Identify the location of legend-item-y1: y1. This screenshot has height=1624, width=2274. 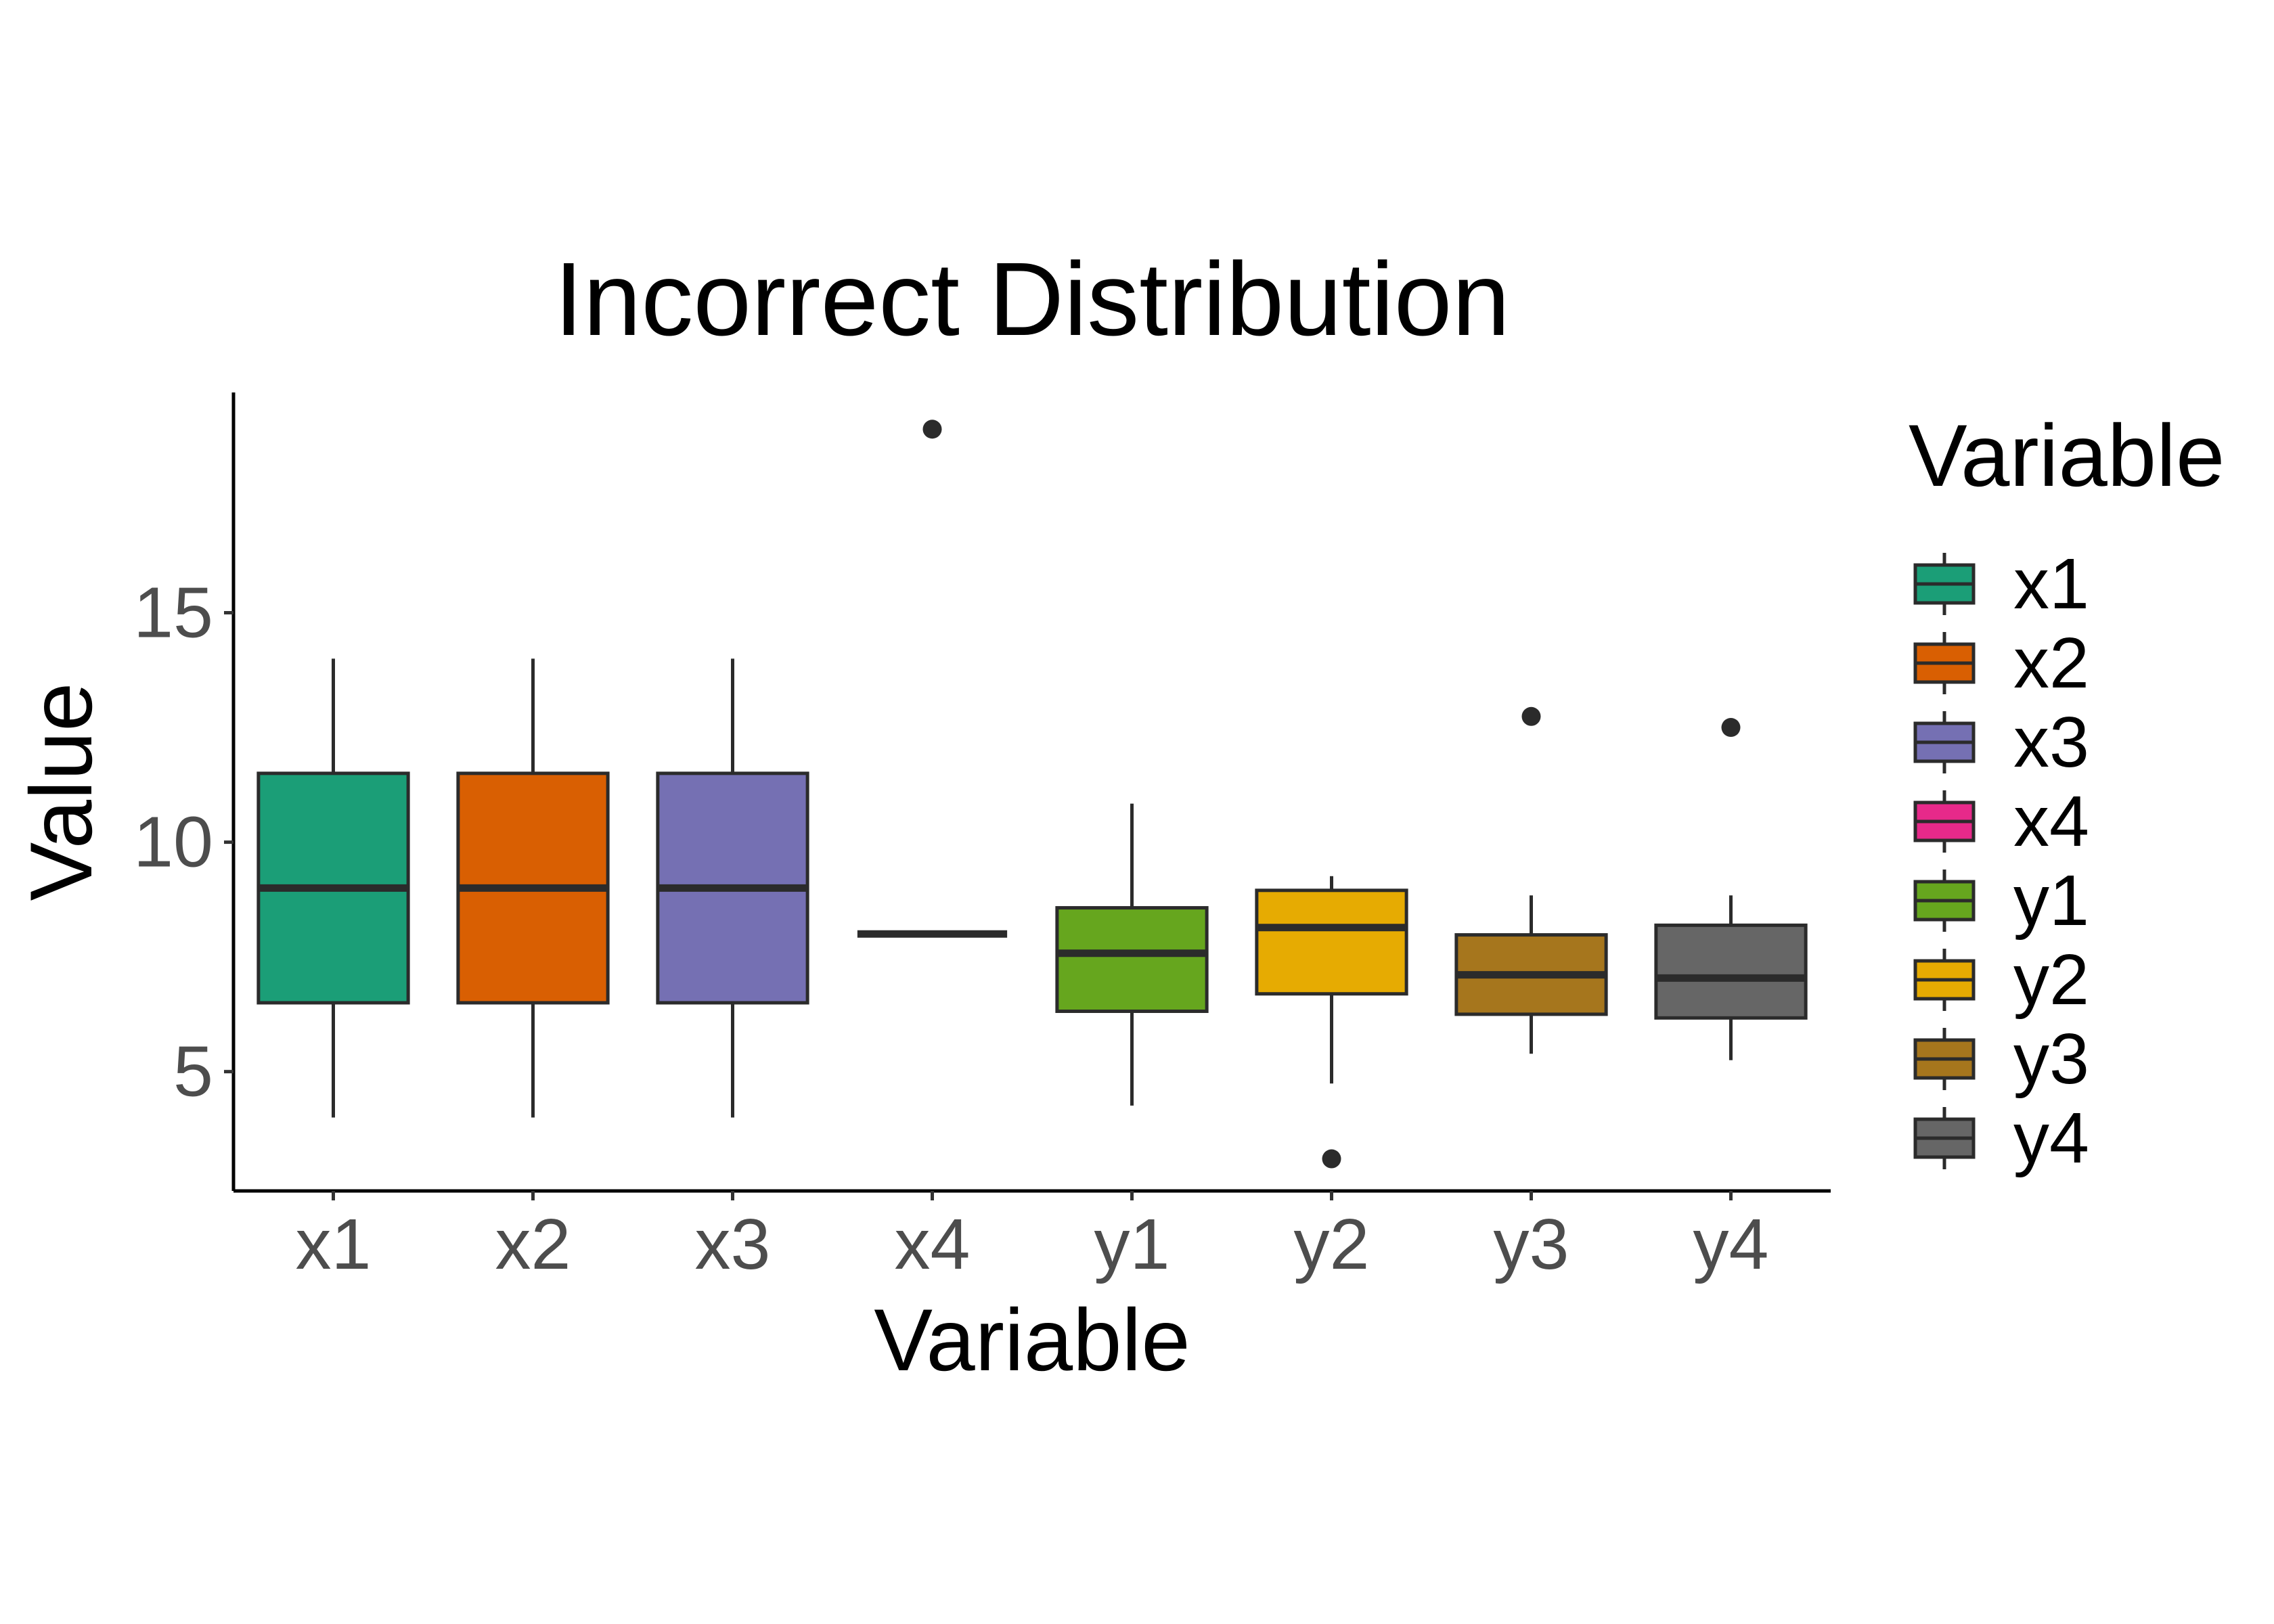
(2001, 901).